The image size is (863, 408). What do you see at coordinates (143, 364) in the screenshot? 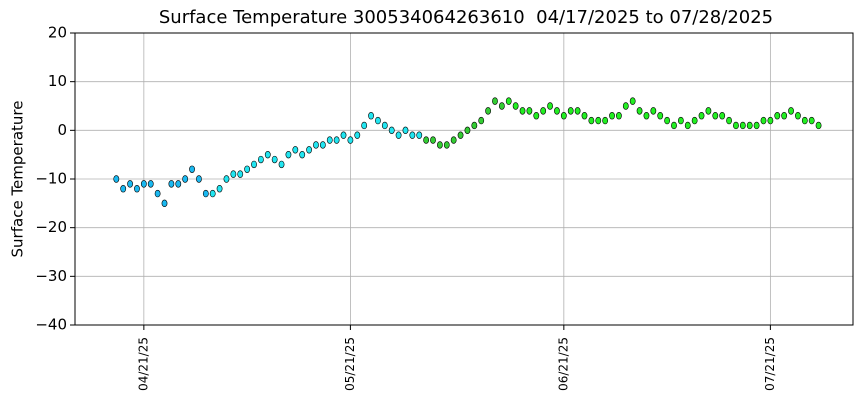
I see `x-tick-label: 04/21/25` at bounding box center [143, 364].